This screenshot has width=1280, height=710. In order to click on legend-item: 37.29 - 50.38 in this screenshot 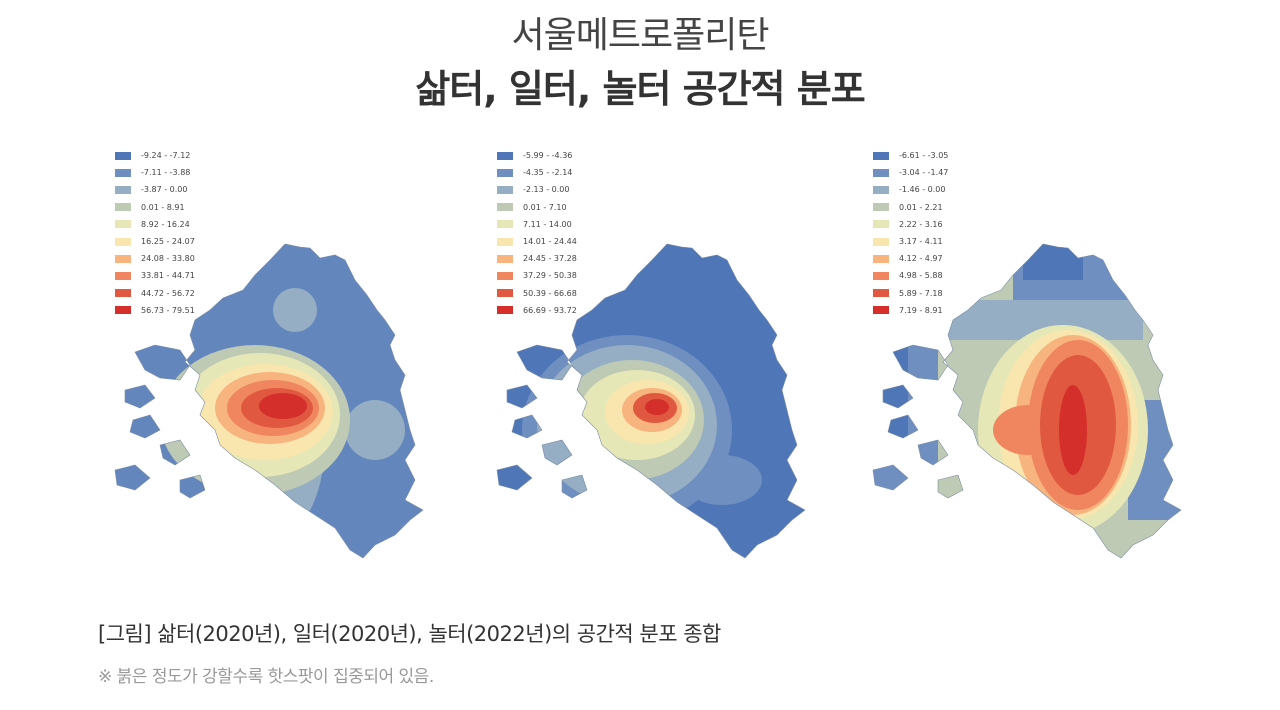, I will do `click(537, 275)`.